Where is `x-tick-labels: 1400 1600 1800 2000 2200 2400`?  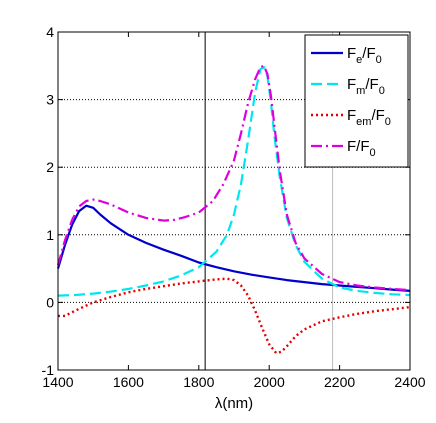
x-tick-labels: 1400 1600 1800 2000 2200 2400 is located at coordinates (233, 382).